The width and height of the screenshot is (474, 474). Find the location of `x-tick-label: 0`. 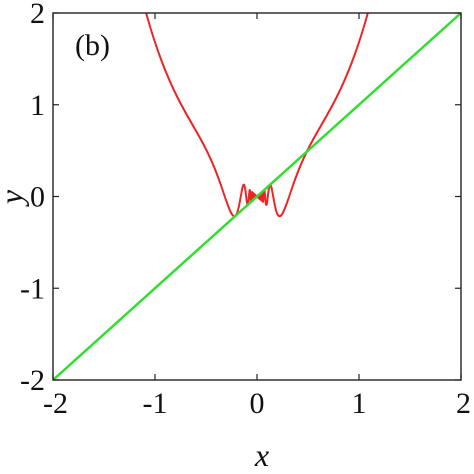

x-tick-label: 0 is located at coordinates (257, 403).